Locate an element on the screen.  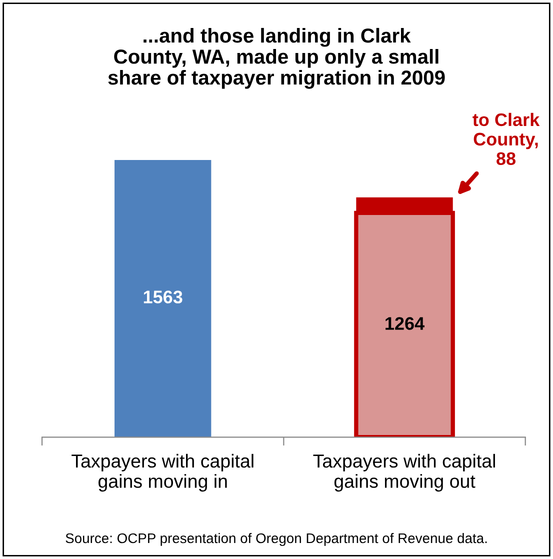
chart-title: ...and those landing in Clark County, WA, made up only a small share of taxpayer migration in 2009 is located at coordinates (276, 58).